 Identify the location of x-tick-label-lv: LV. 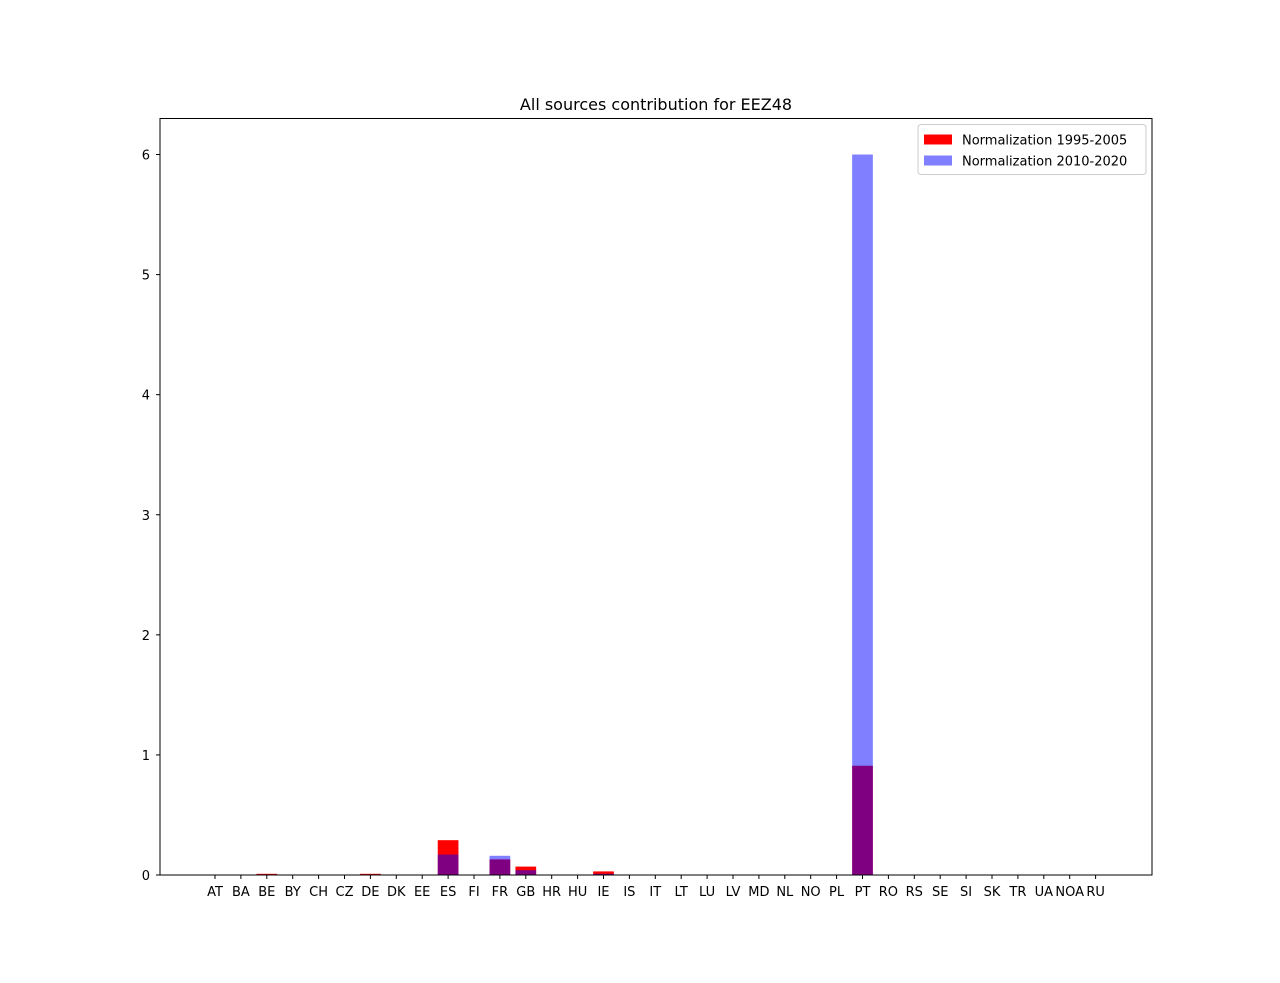
(733, 892).